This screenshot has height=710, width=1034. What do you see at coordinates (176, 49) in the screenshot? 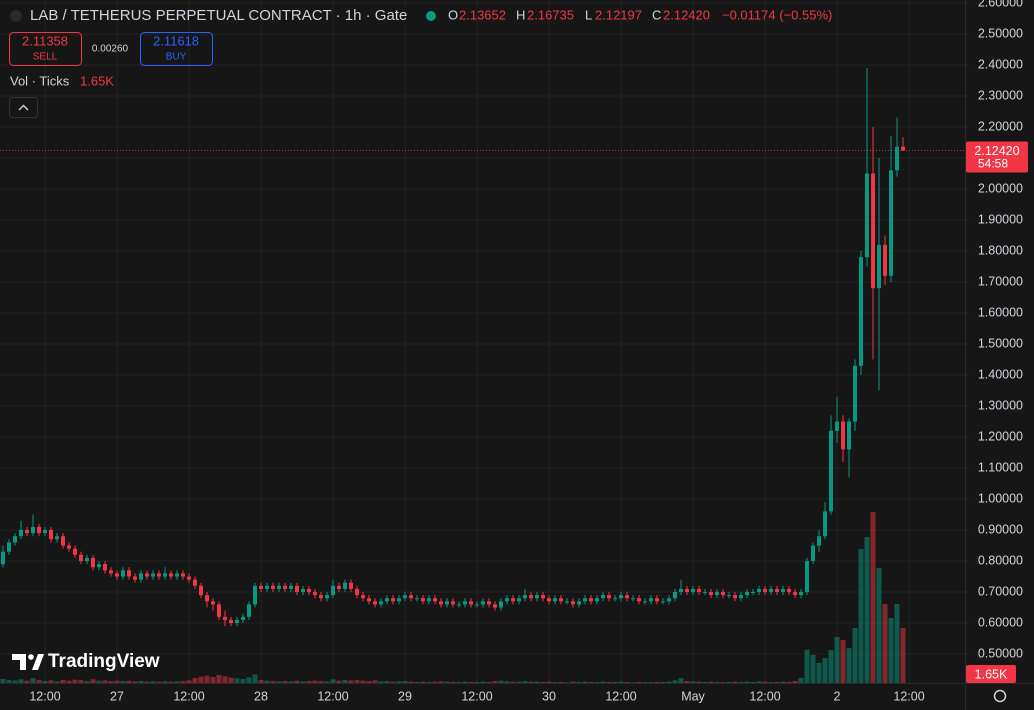
I see `buy-button` at bounding box center [176, 49].